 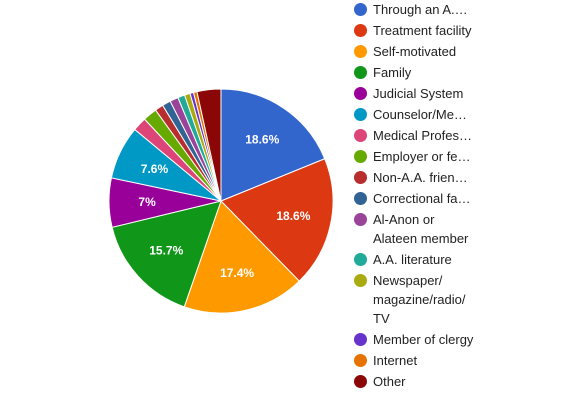 I want to click on slice-label: 7%, so click(x=147, y=202).